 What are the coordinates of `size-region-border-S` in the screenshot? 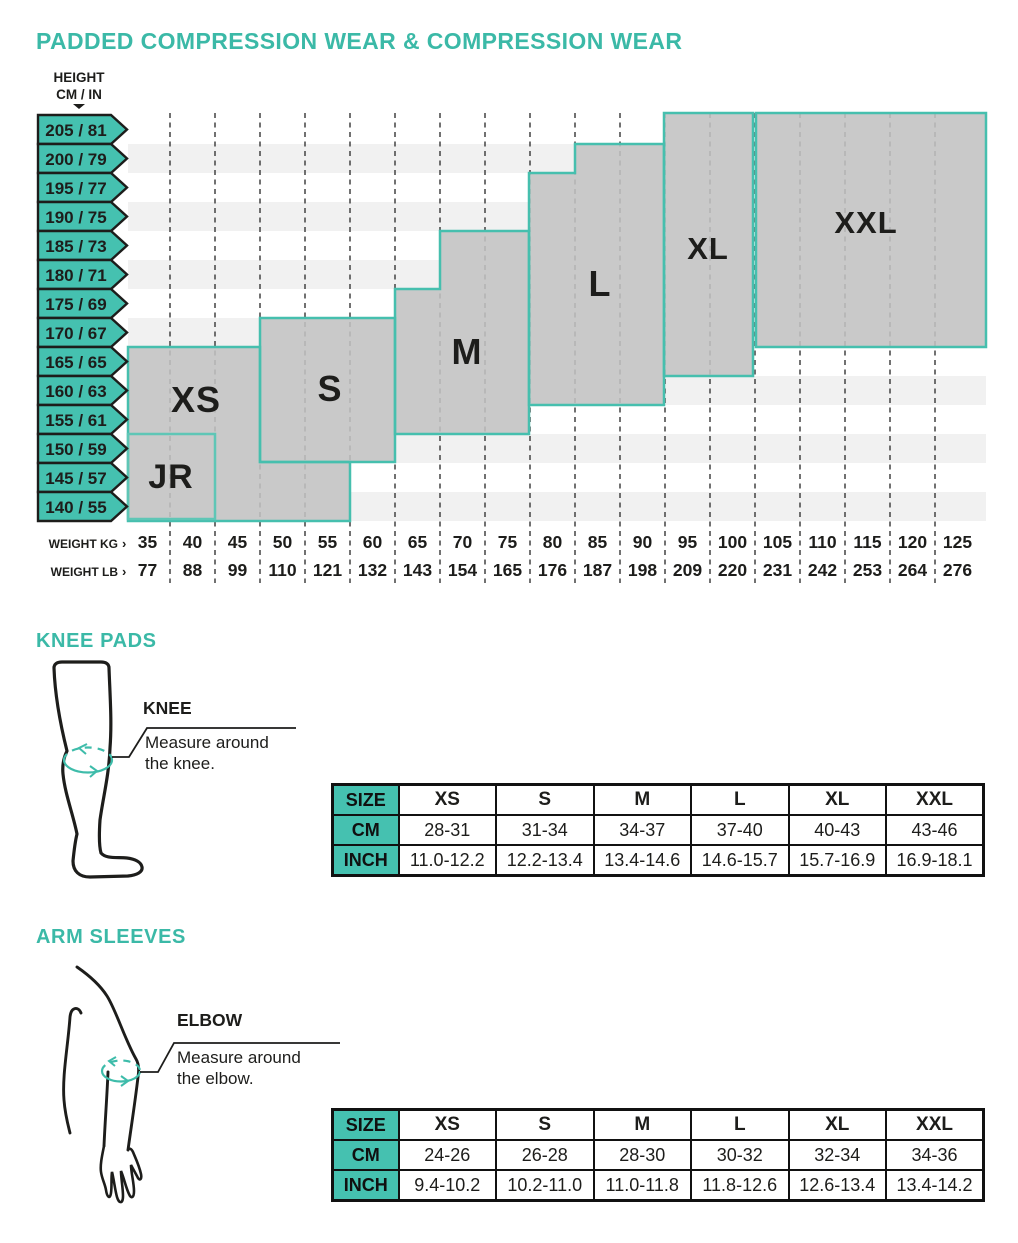 It's located at (327, 390).